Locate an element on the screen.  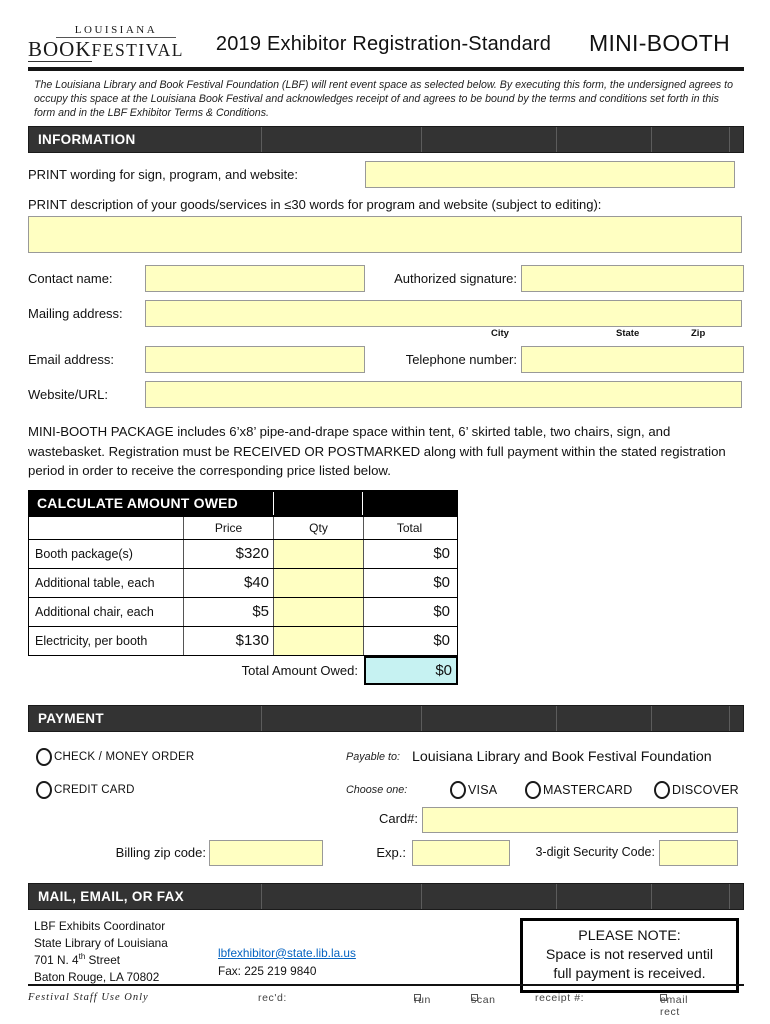
section-header-payment: PAYMENT is located at coordinates (386, 718).